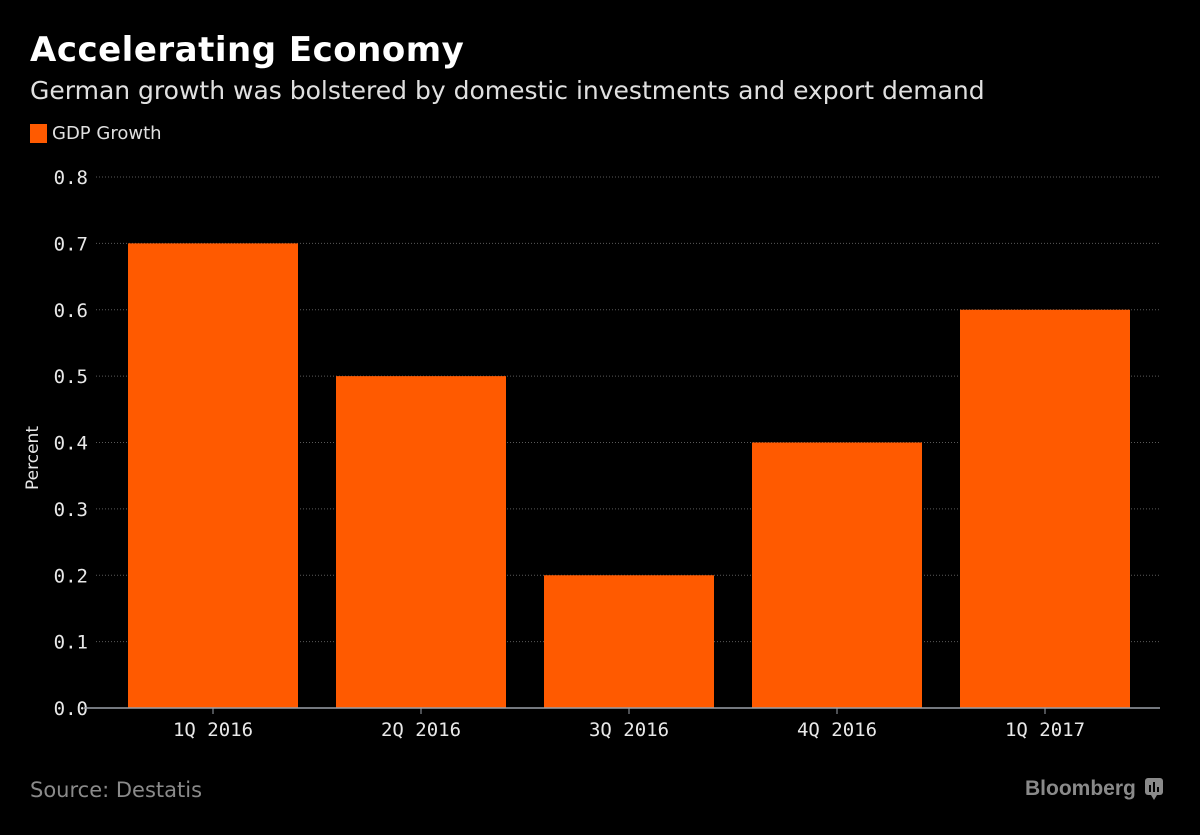 The height and width of the screenshot is (835, 1200). What do you see at coordinates (116, 790) in the screenshot?
I see `source-note: Source: Destatis` at bounding box center [116, 790].